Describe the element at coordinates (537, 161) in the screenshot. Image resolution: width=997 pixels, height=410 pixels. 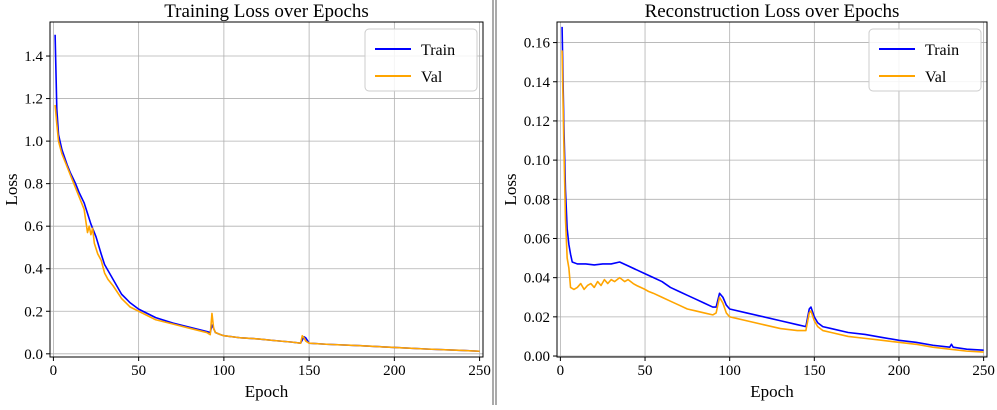
I see `y-tick-label: 0.10` at that location.